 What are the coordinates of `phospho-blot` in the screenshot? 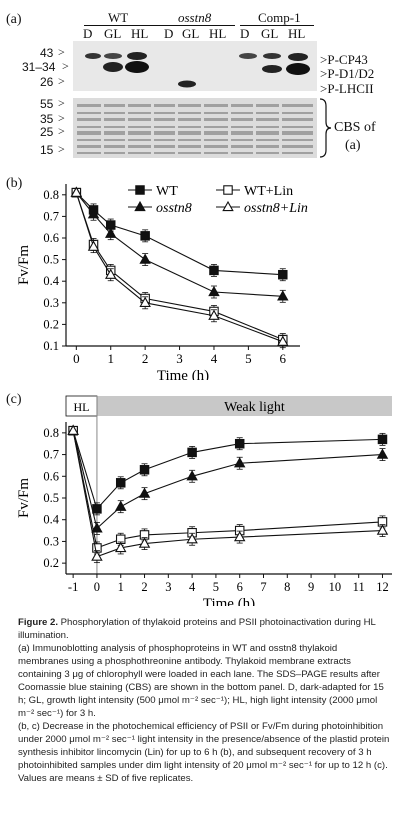 It's located at (195, 66).